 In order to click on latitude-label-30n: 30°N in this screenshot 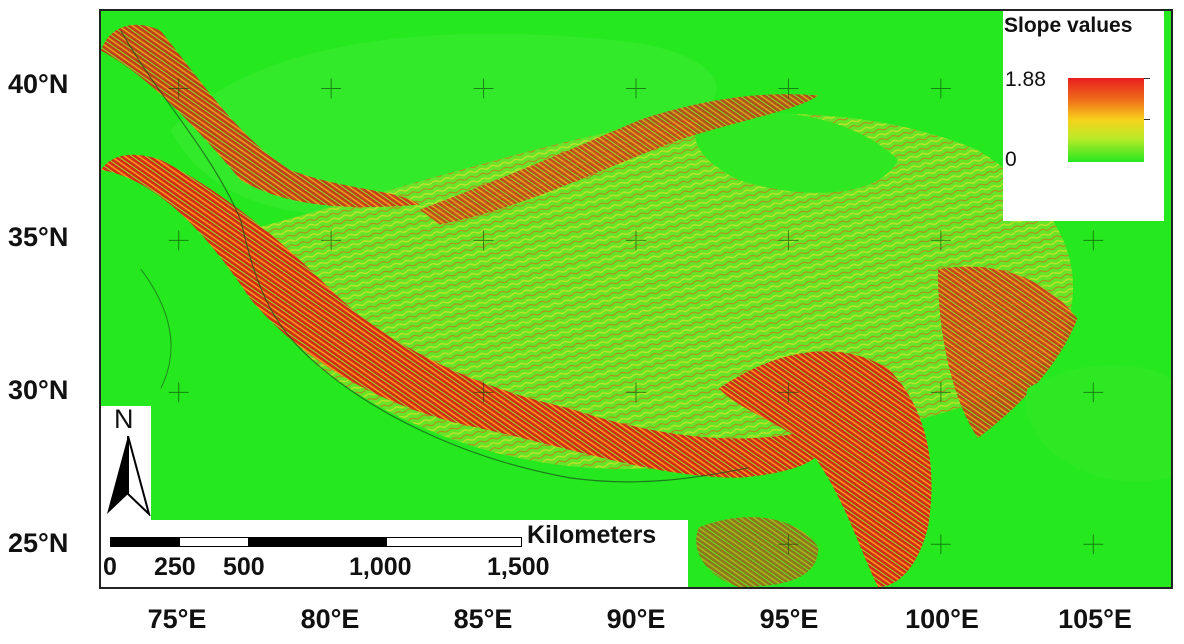, I will do `click(38, 390)`.